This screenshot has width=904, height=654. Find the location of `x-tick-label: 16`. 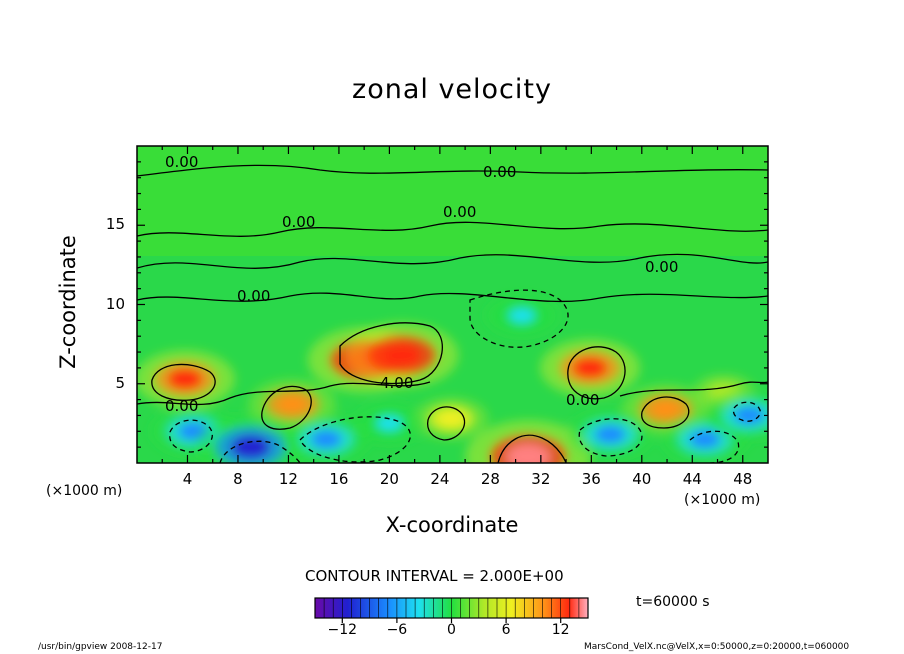

x-tick-label: 16 is located at coordinates (339, 479).